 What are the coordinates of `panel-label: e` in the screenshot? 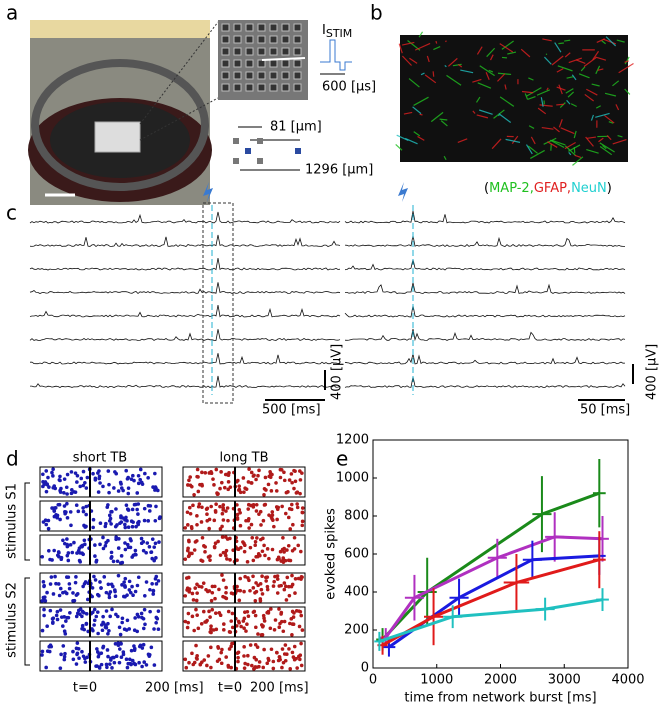 It's located at (342, 459).